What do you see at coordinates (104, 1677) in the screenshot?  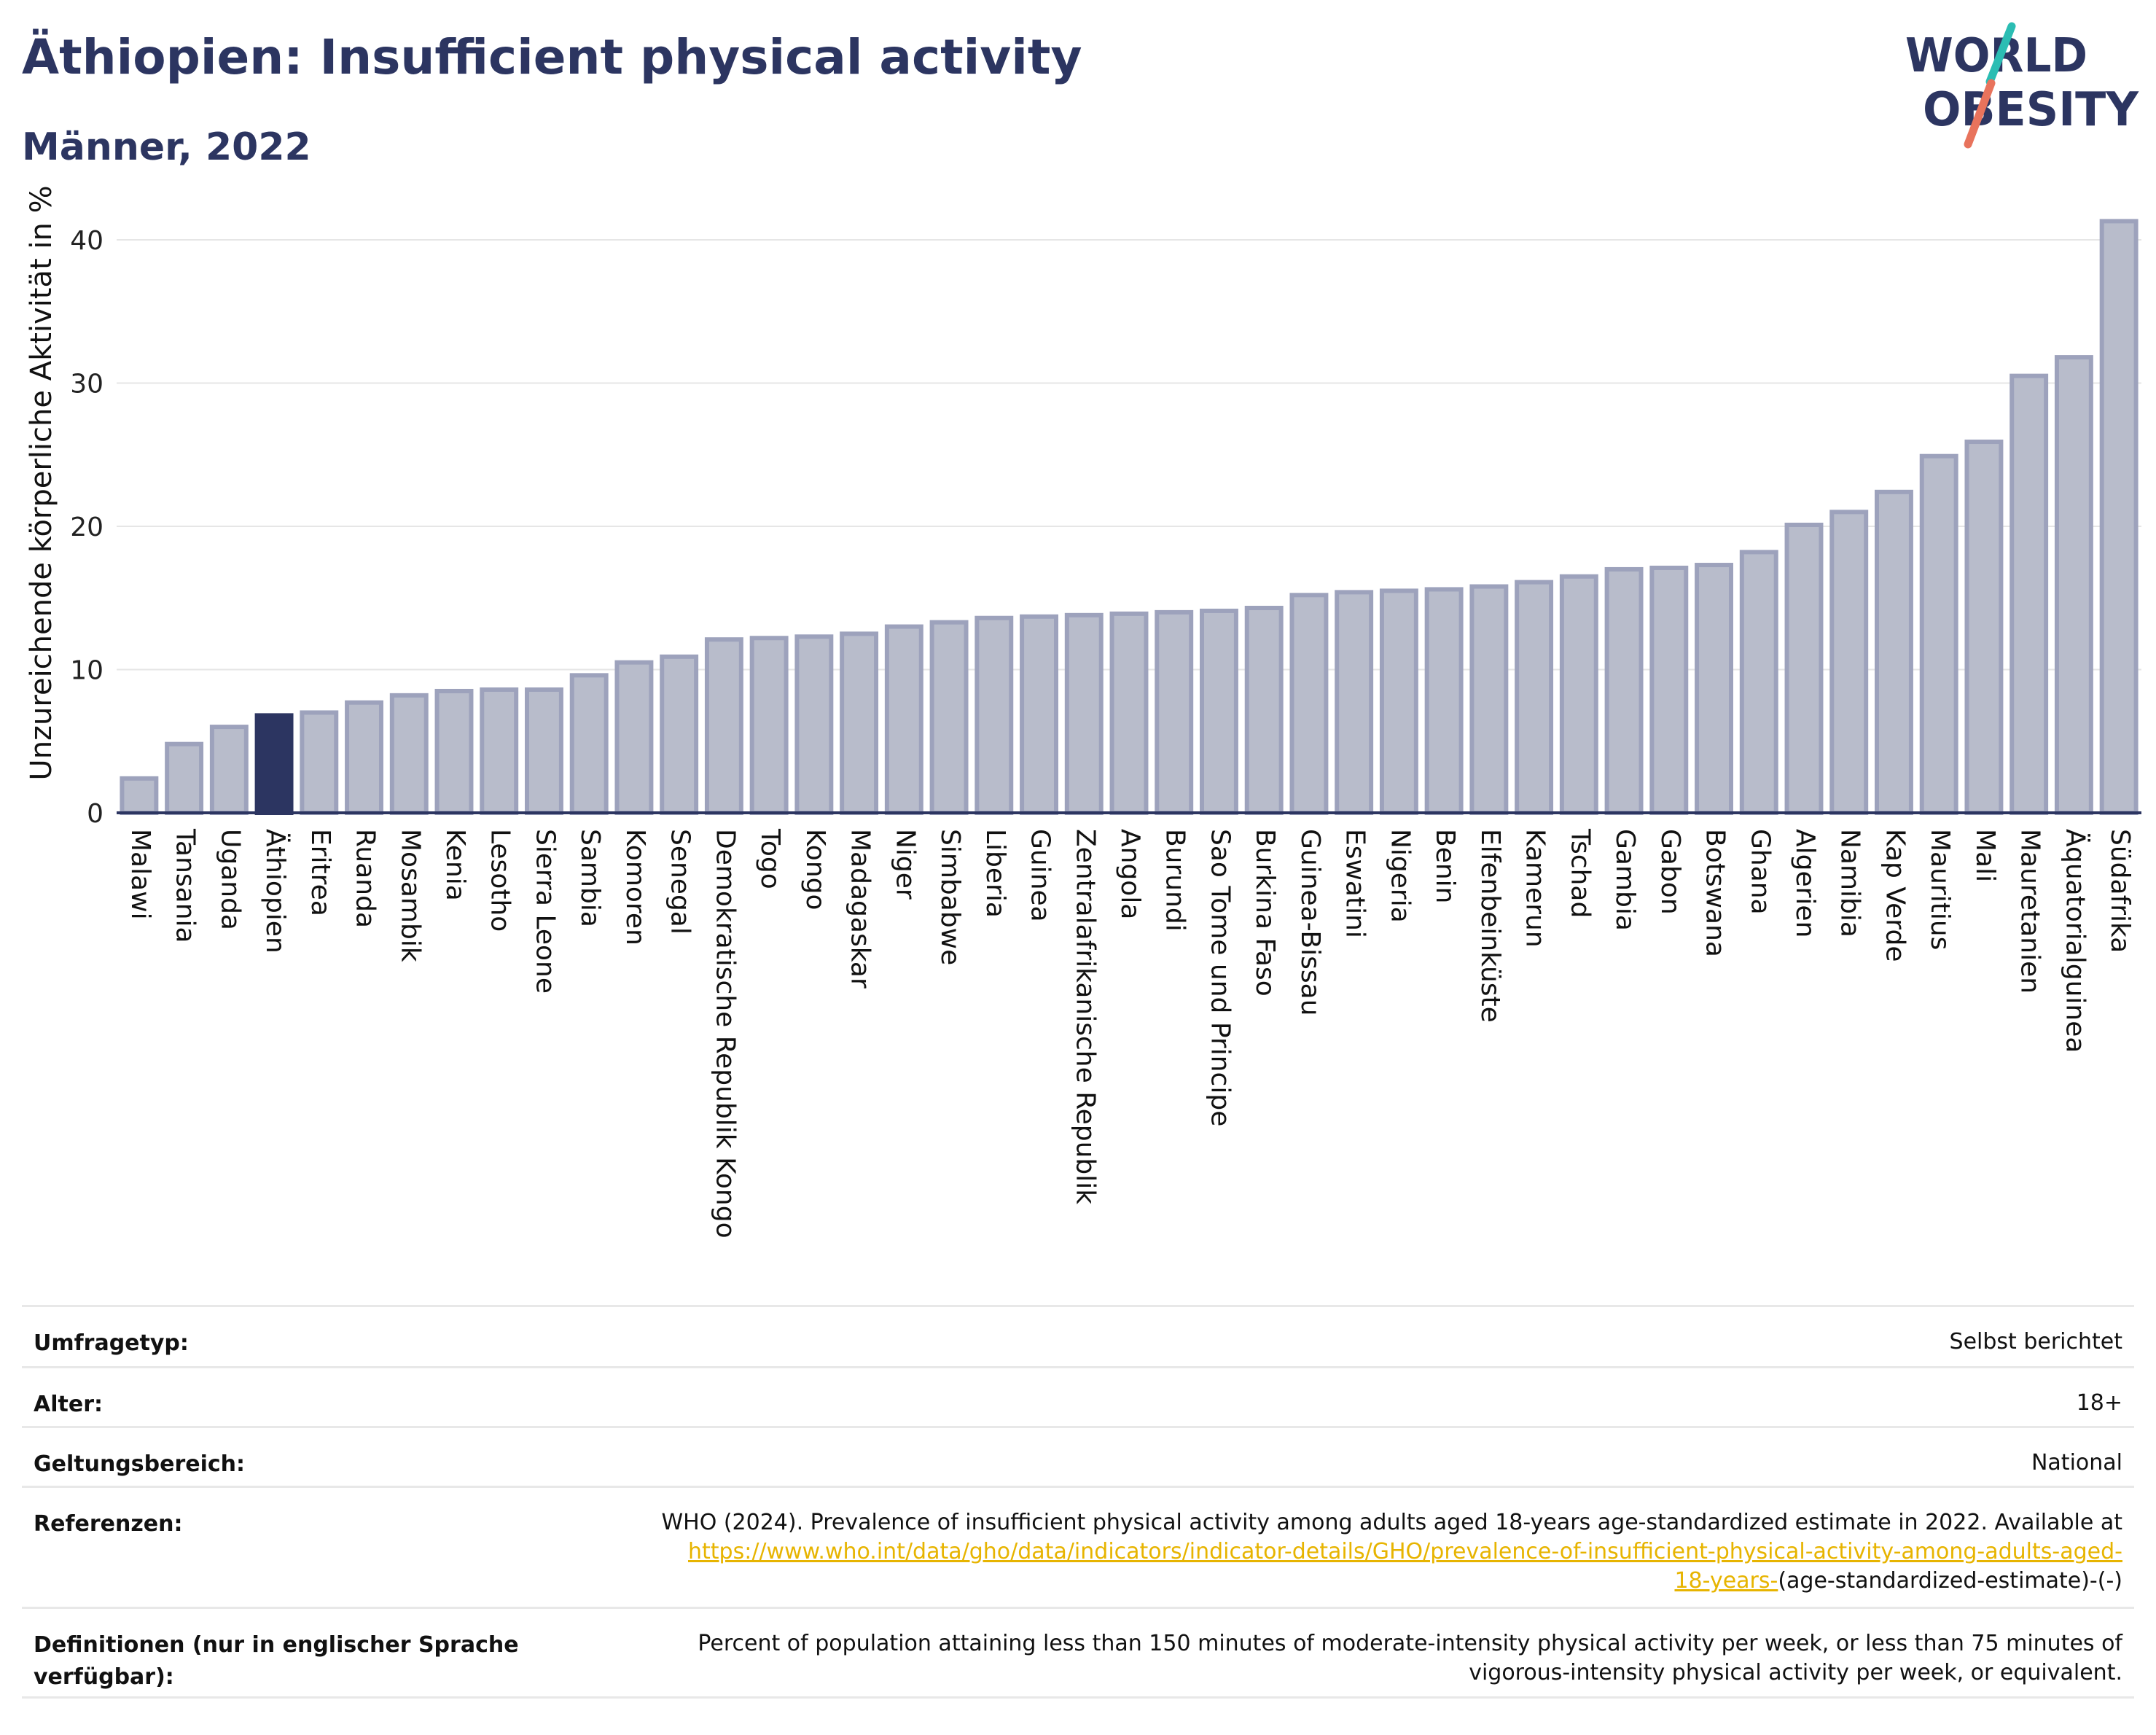 I see `definitions-label-line2: verfügbar):` at bounding box center [104, 1677].